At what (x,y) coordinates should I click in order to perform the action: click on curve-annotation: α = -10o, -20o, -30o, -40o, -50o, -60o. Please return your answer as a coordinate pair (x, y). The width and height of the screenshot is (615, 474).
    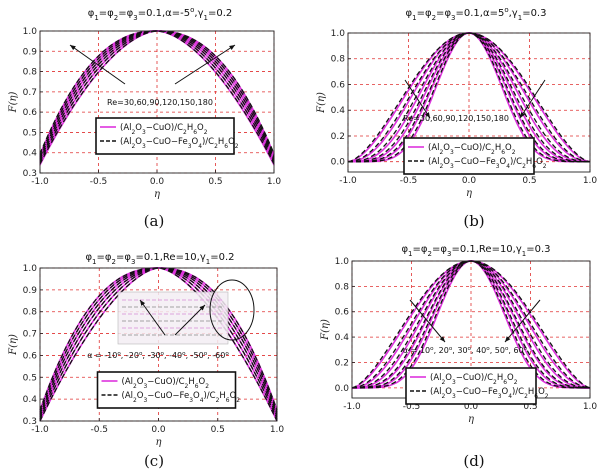
    Looking at the image, I should click on (158, 355).